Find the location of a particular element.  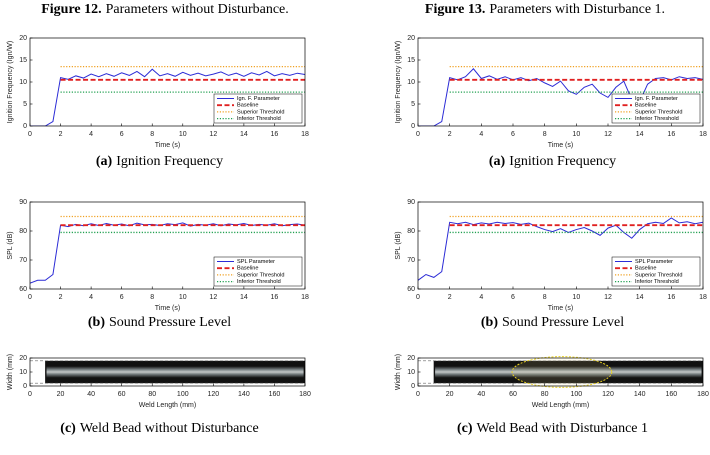

text: Parameters without Disturbance. is located at coordinates (197, 9).